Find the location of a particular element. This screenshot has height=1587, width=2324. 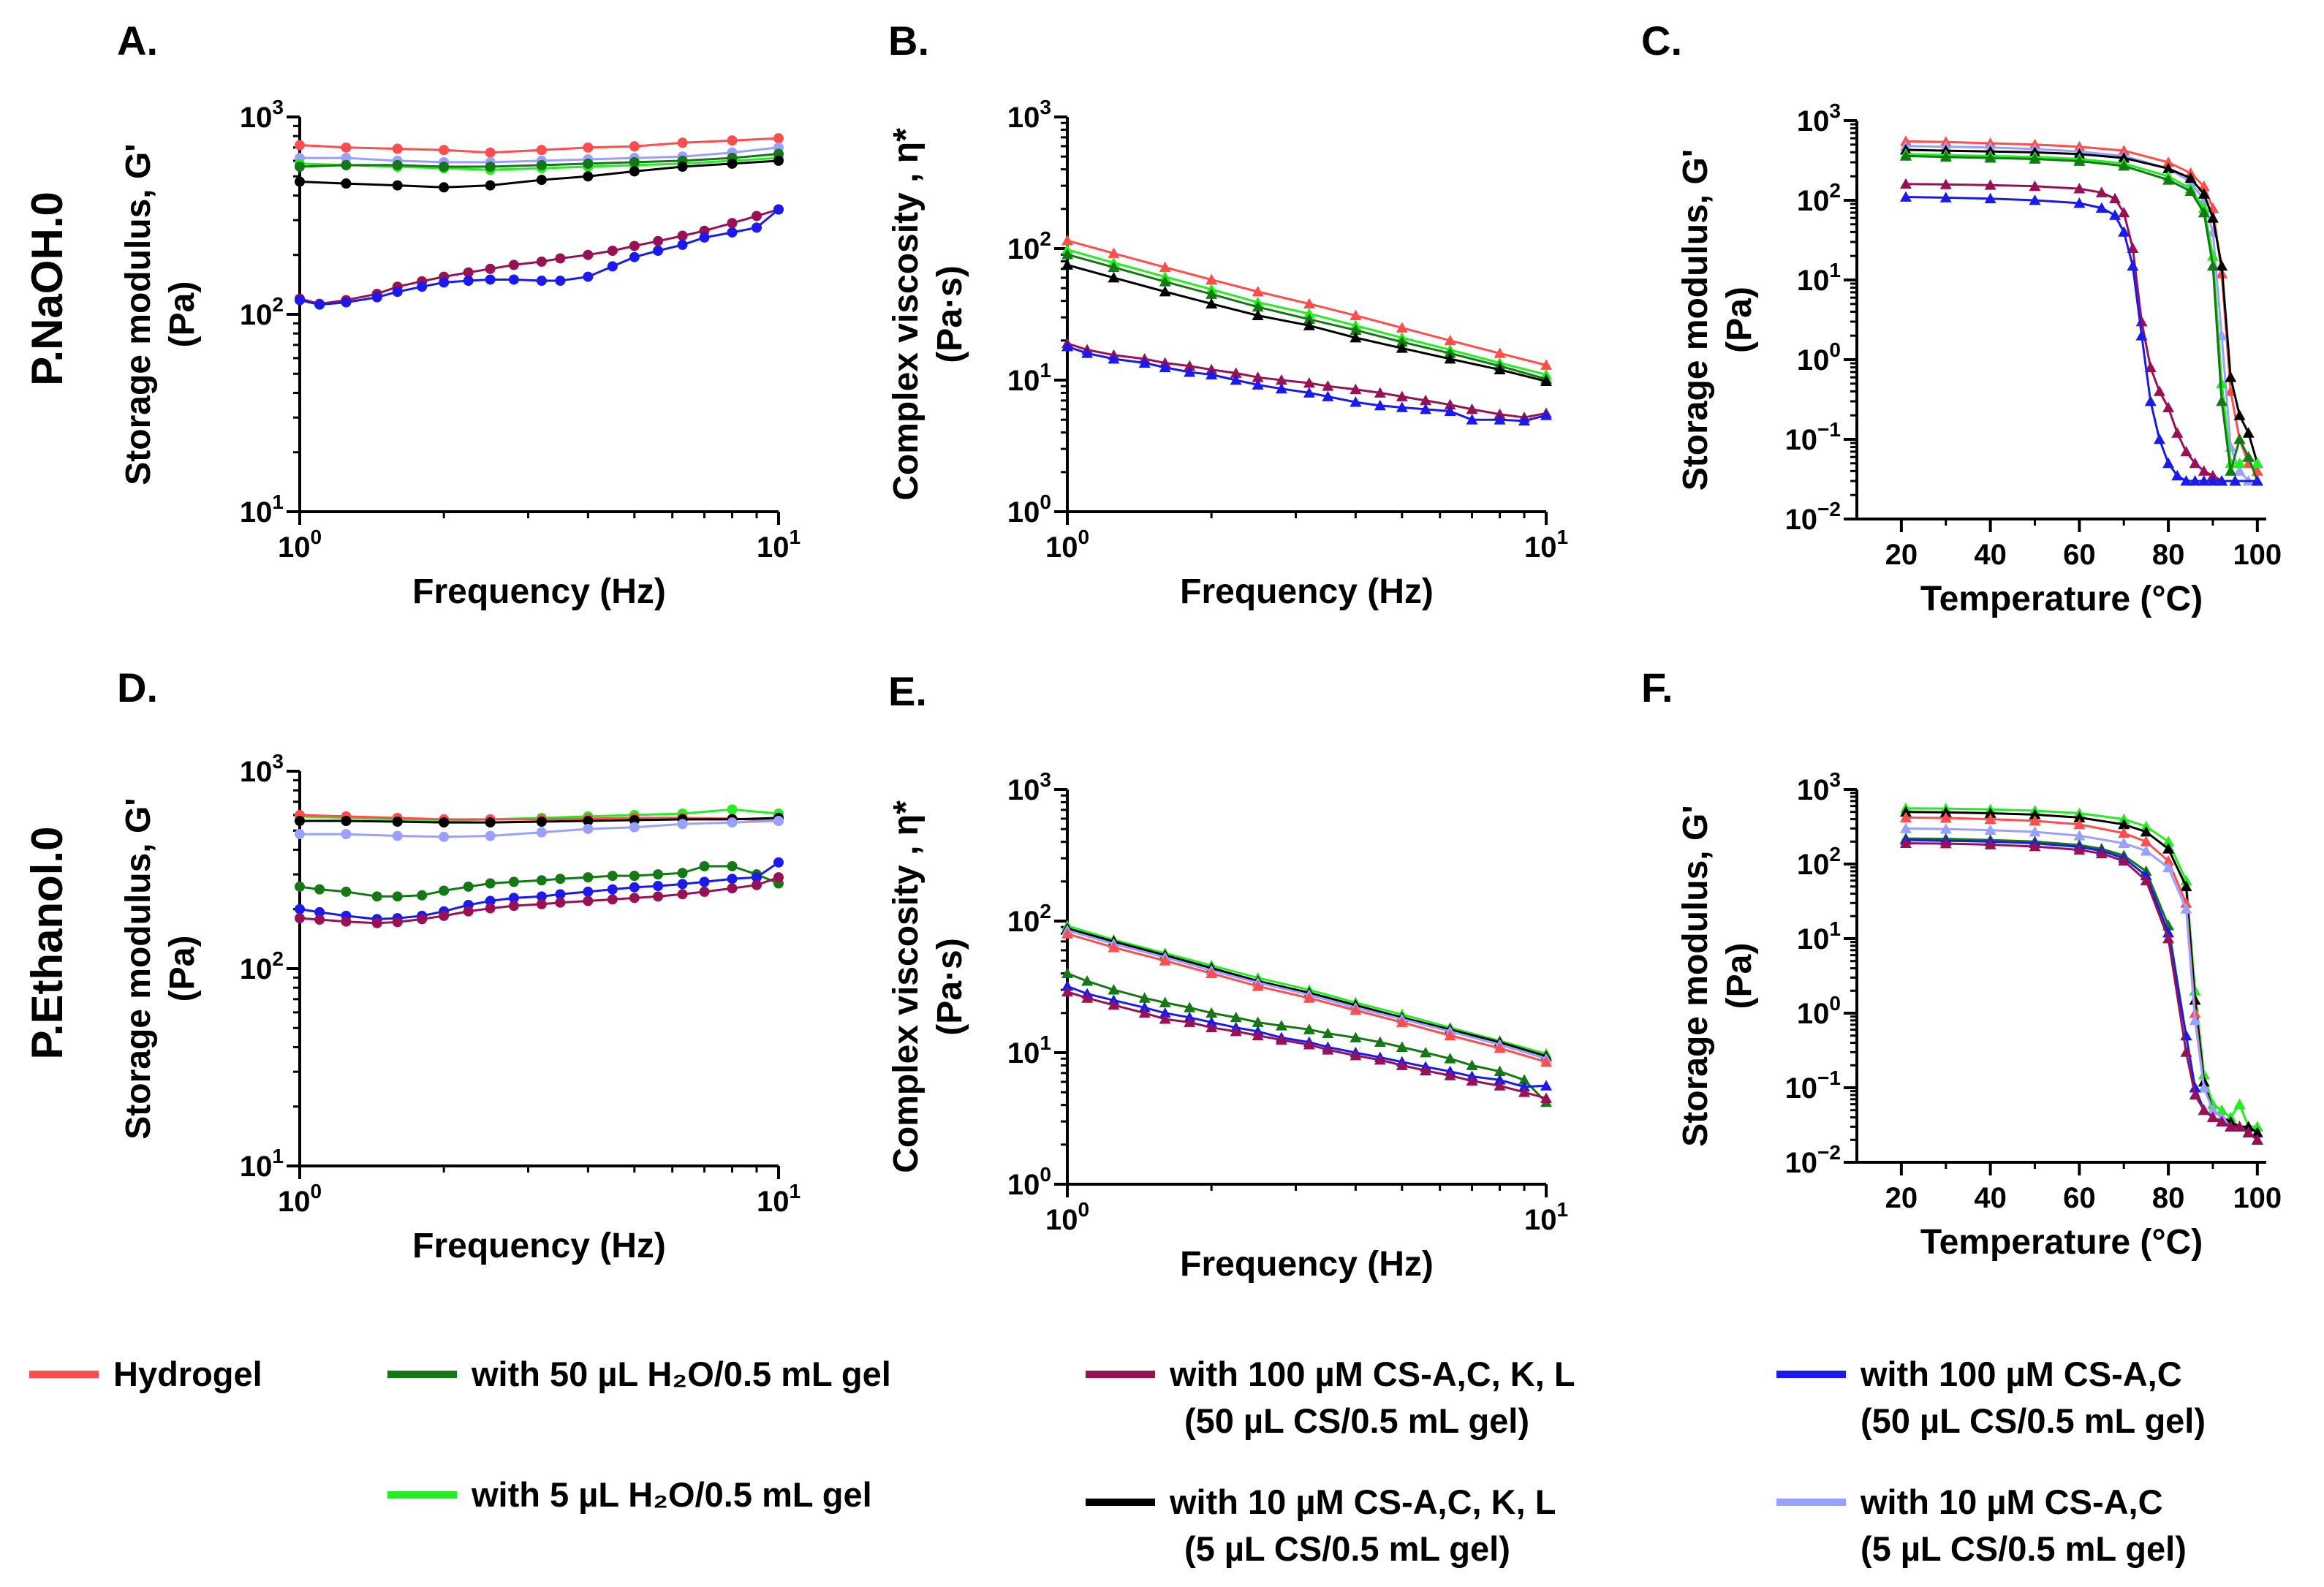

legend-sublabel: (5 µL CS/0.5 mL gel) is located at coordinates (2024, 1549).